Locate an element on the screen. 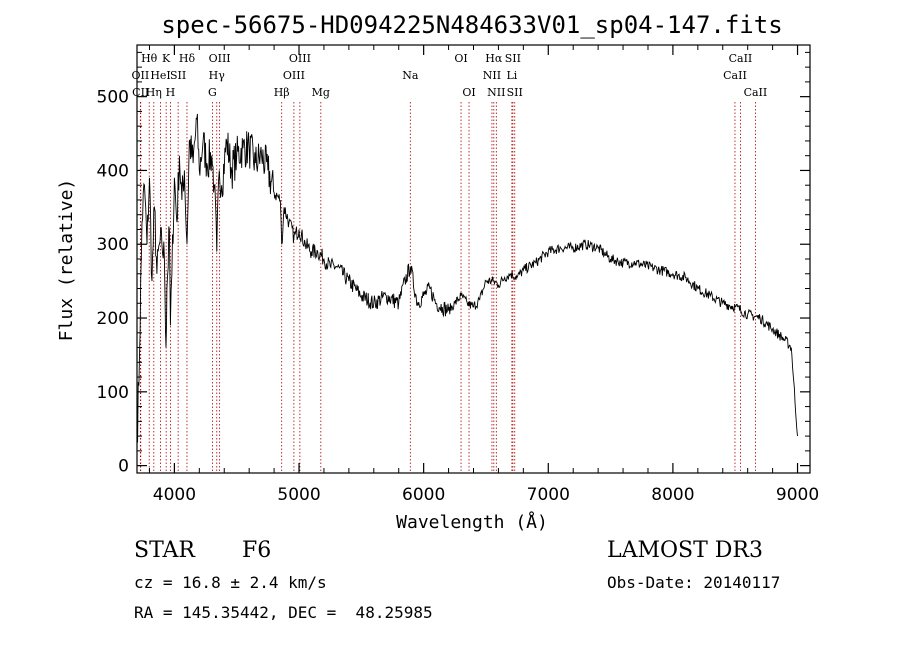 The image size is (900, 653). line-label-5: K is located at coordinates (166, 58).